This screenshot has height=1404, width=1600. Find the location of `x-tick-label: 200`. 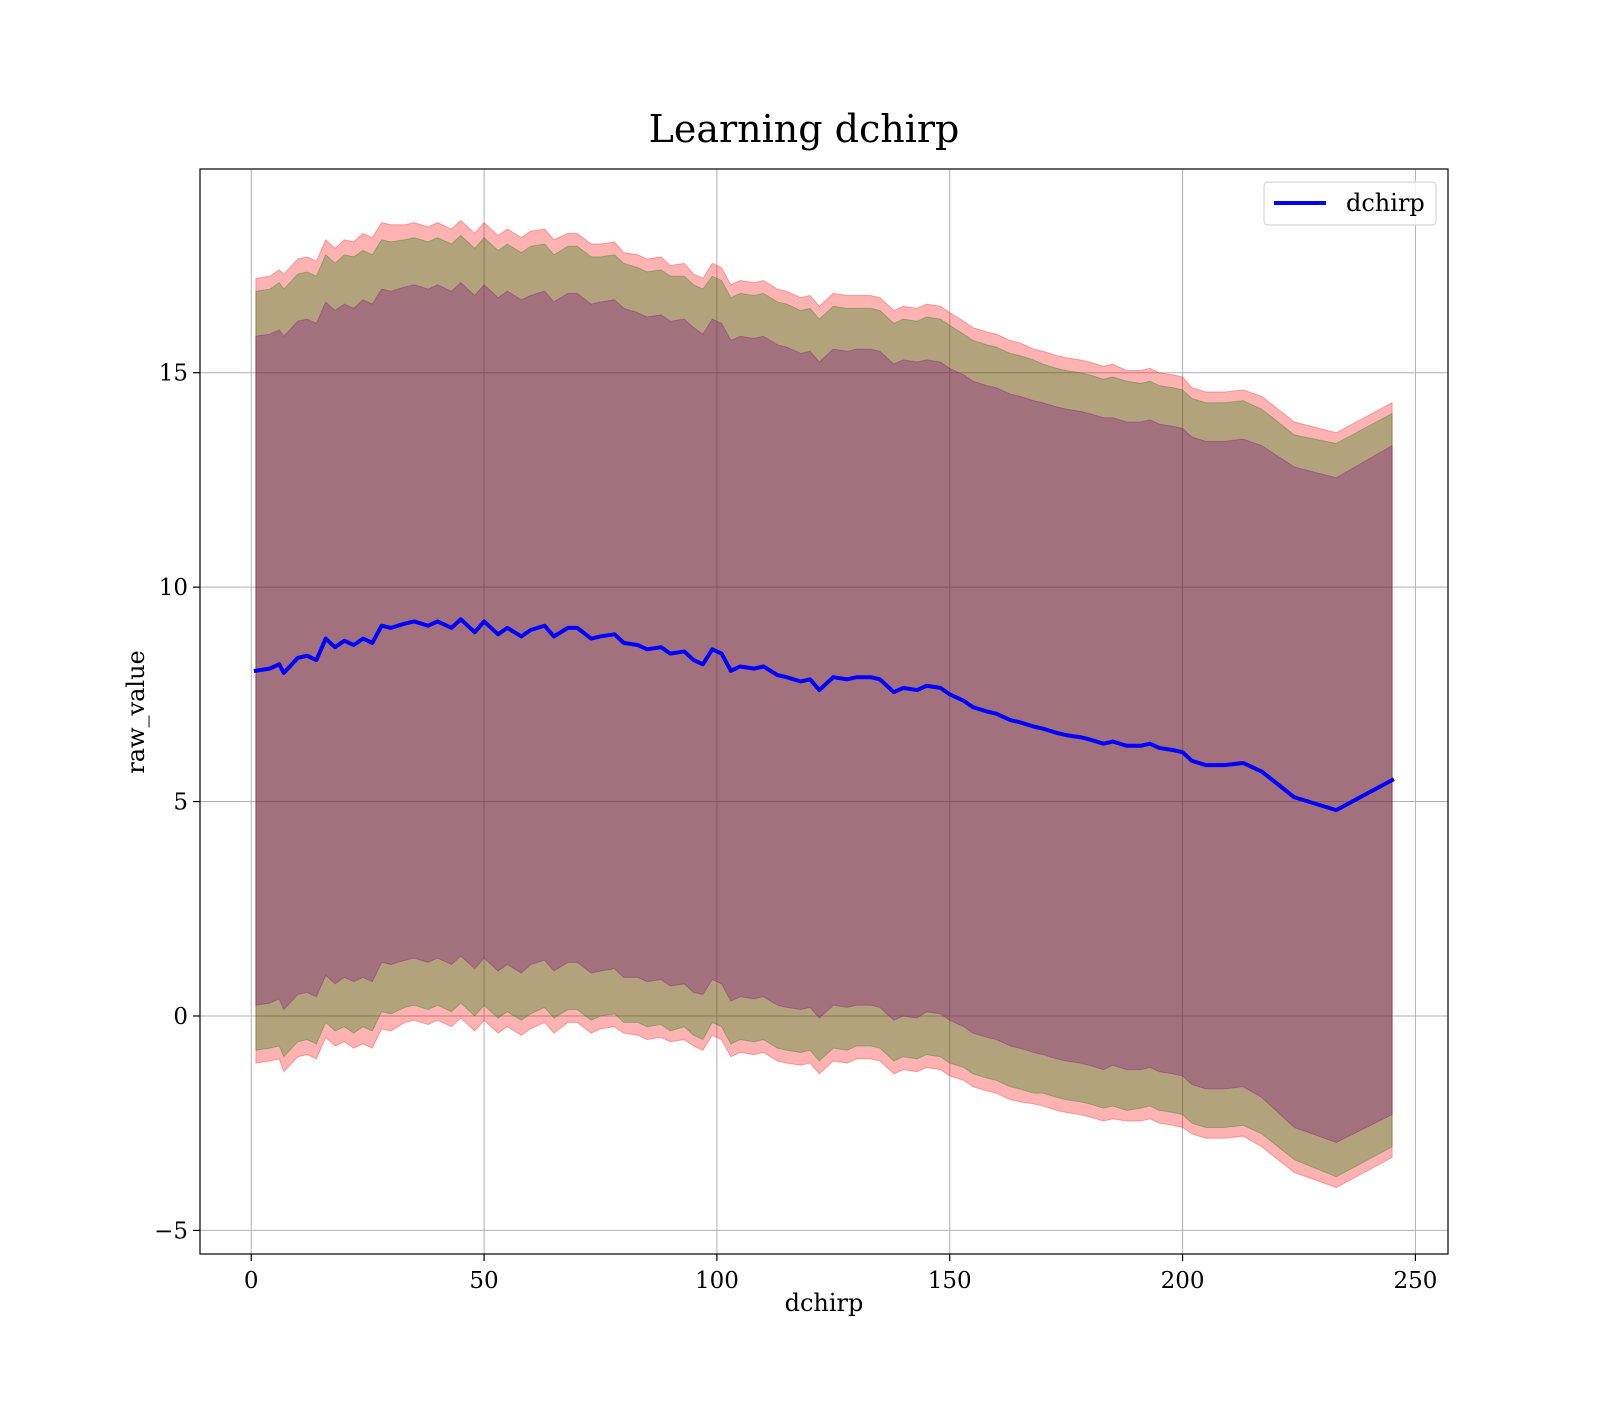

x-tick-label: 200 is located at coordinates (1183, 1281).